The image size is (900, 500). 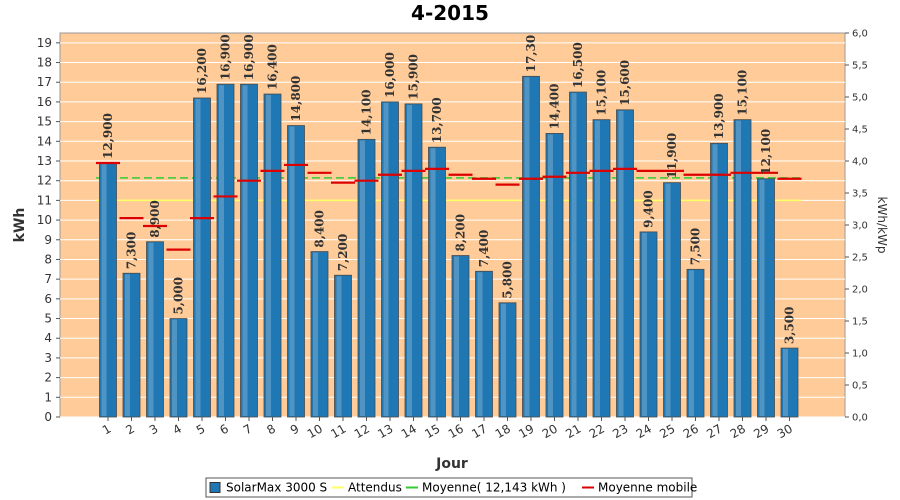 I want to click on y-tick-label: 5, so click(x=48, y=319).